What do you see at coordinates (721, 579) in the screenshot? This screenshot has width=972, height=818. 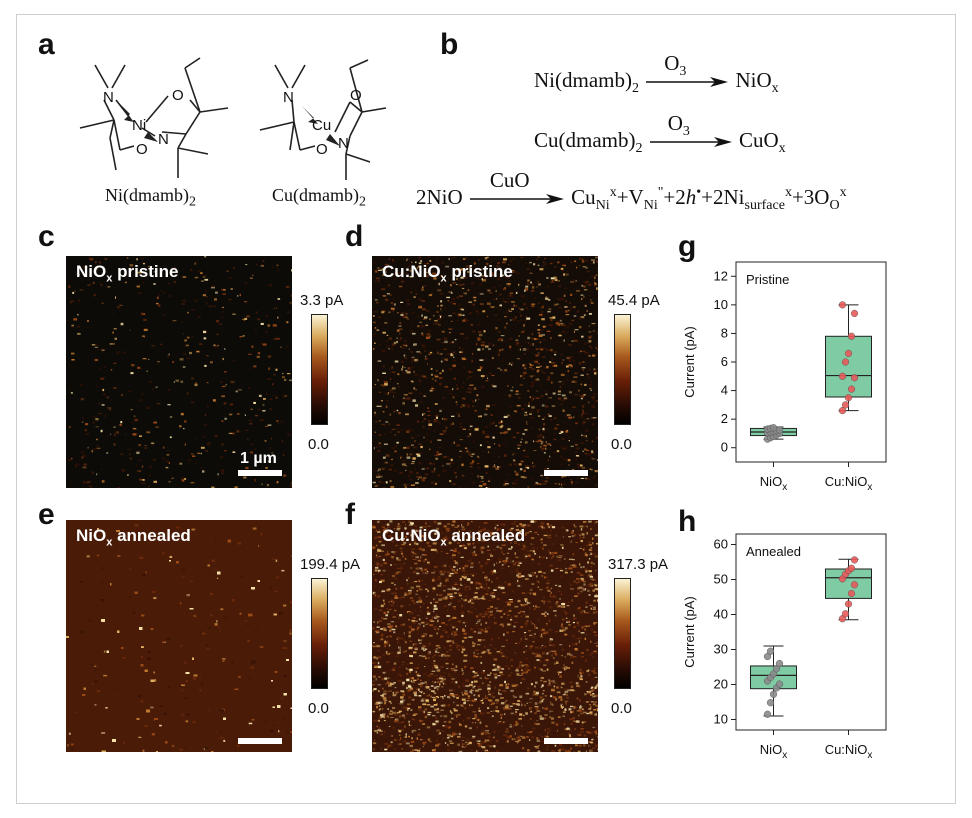 I see `y-tick-label: 50` at bounding box center [721, 579].